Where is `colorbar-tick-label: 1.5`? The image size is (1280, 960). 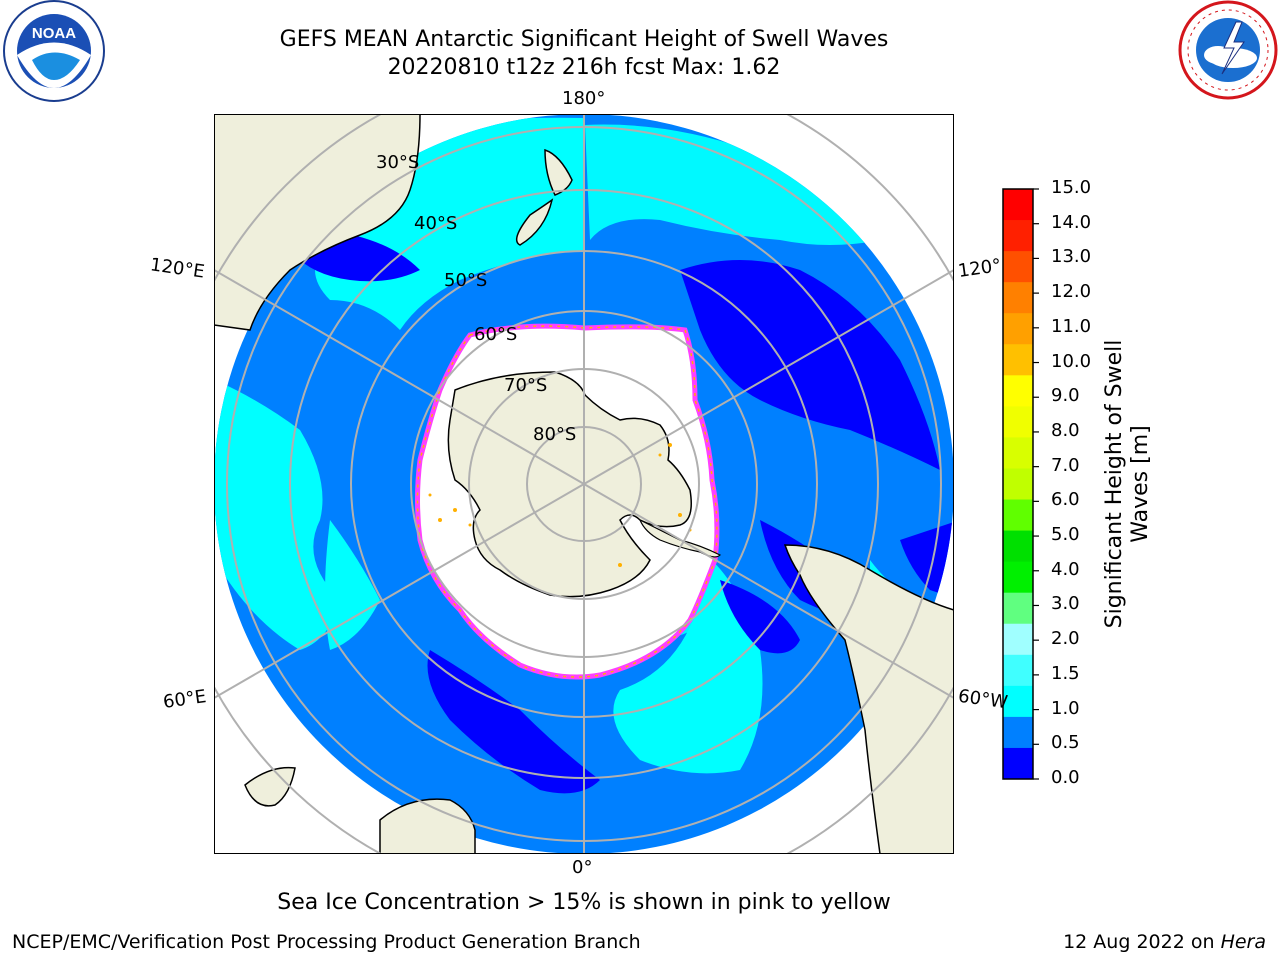
colorbar-tick-label: 1.5 is located at coordinates (1065, 673).